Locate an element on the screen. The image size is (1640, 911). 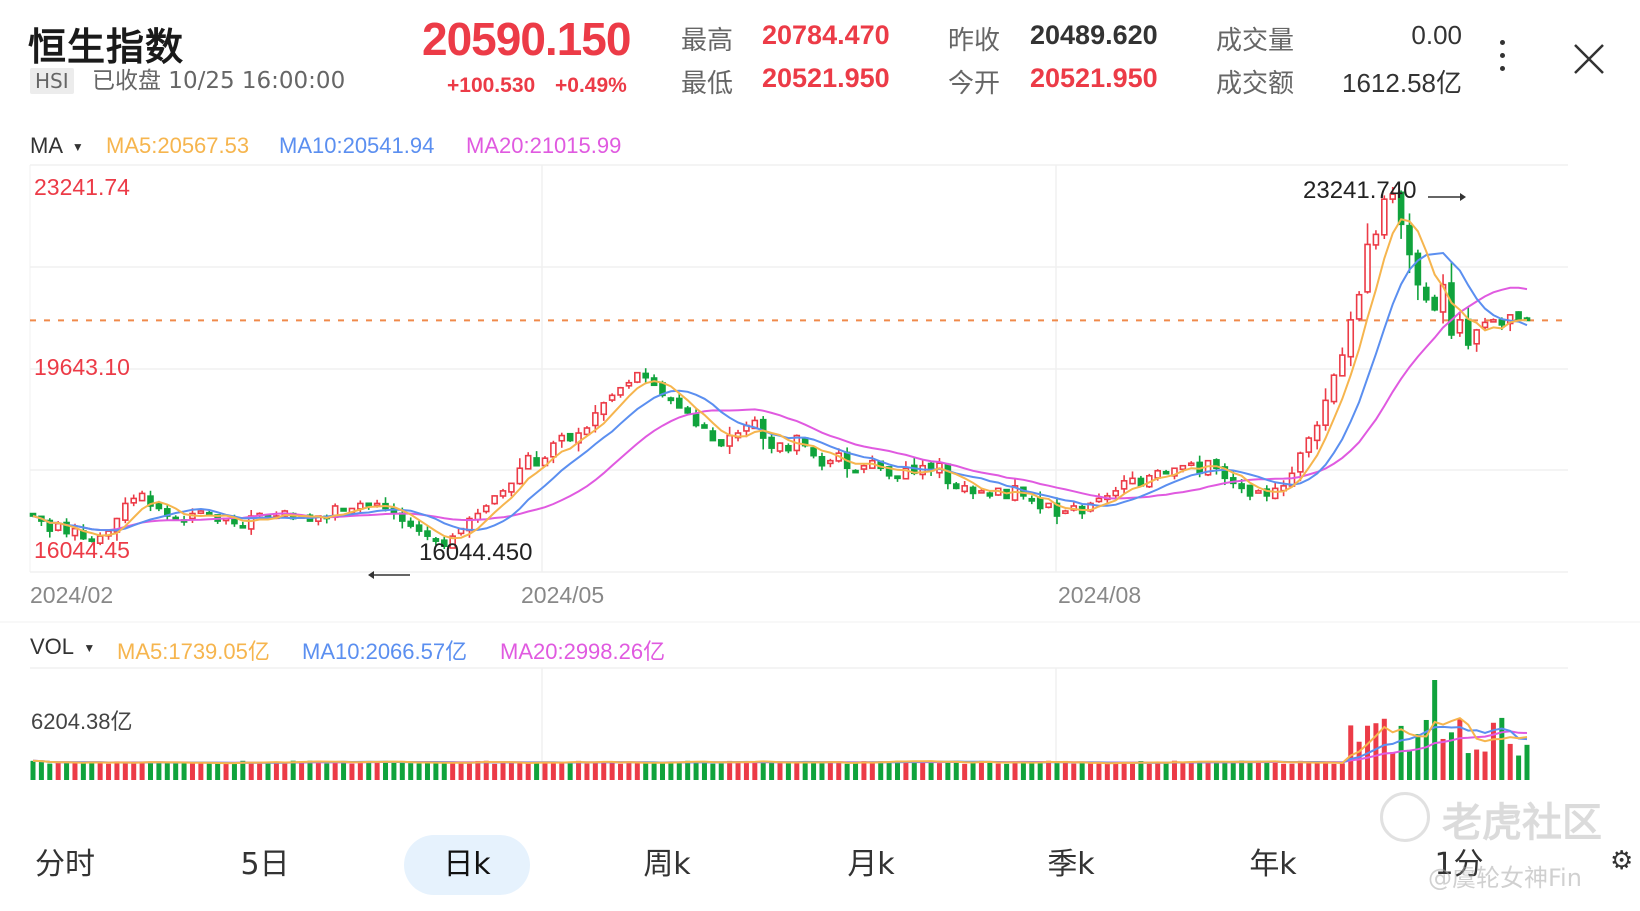
ma20-legend: MA20:21015.99 is located at coordinates (544, 145).